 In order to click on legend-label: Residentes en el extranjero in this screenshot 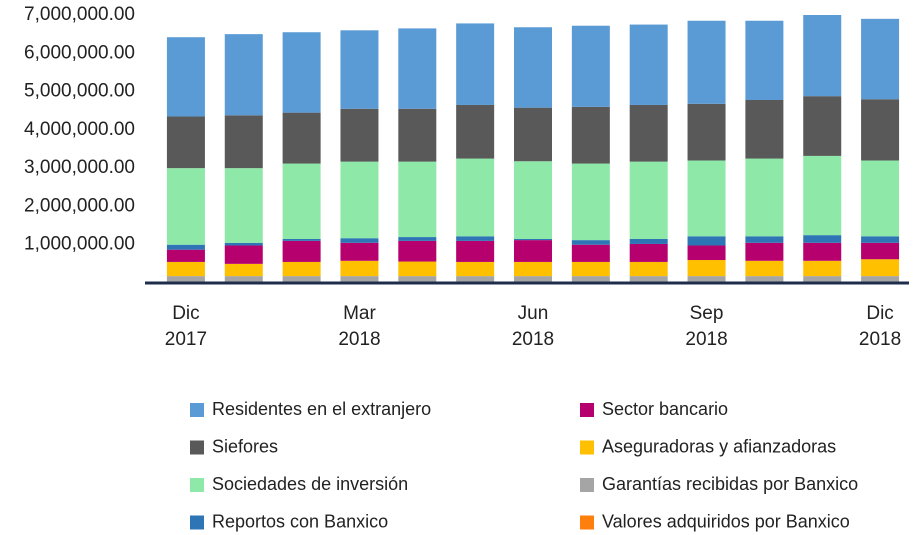, I will do `click(321, 409)`.